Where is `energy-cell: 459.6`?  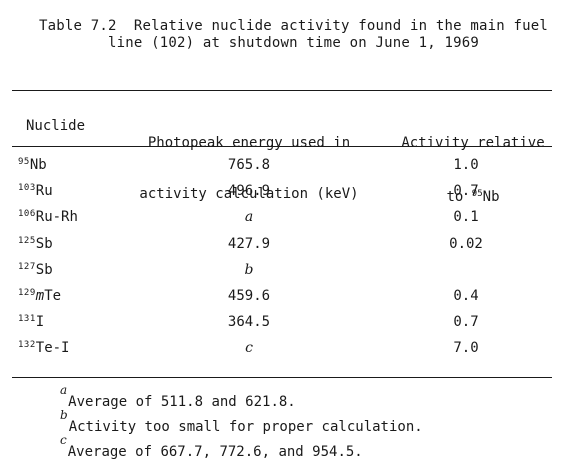
energy-cell: 459.6 is located at coordinates (249, 295).